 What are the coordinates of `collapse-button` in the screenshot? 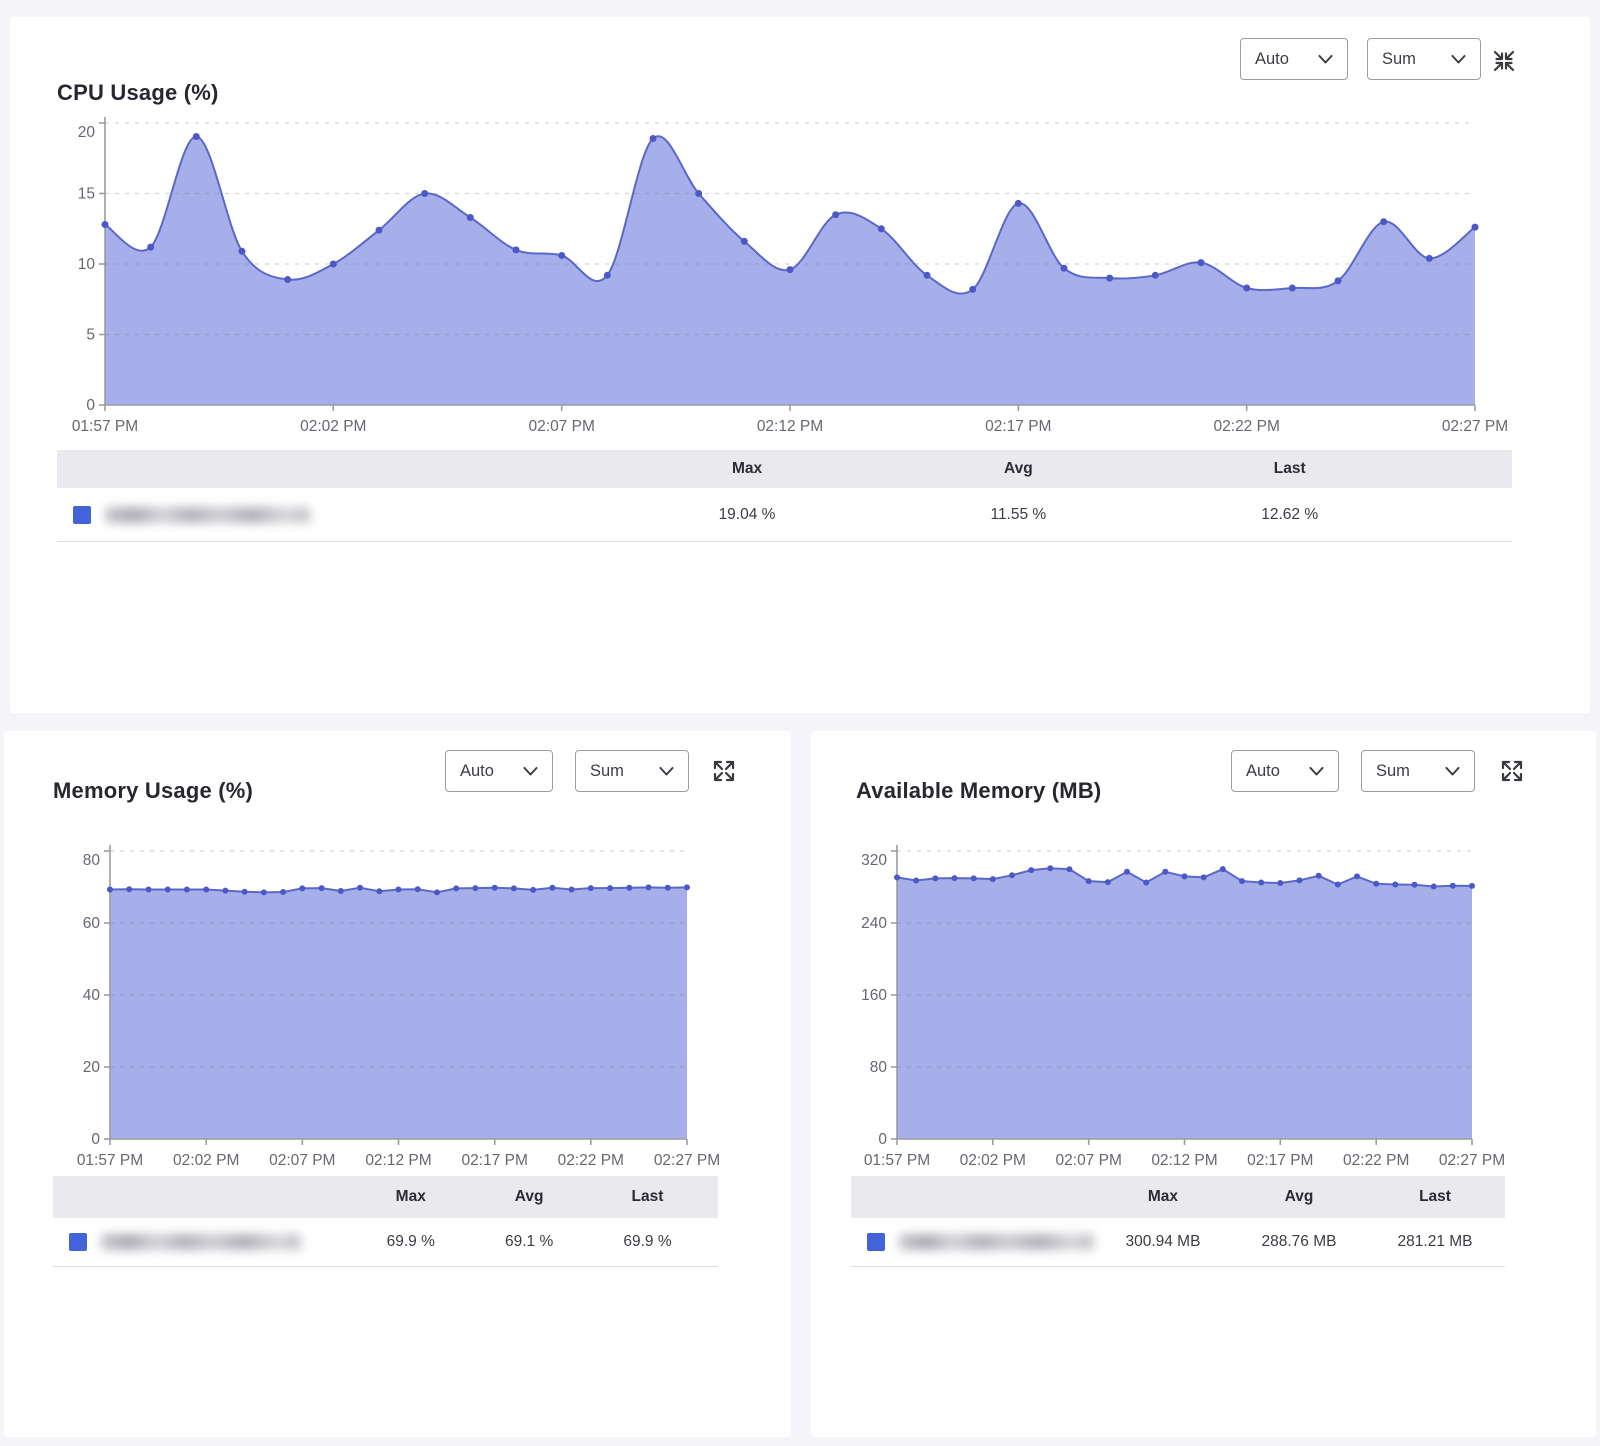 It's located at (1504, 61).